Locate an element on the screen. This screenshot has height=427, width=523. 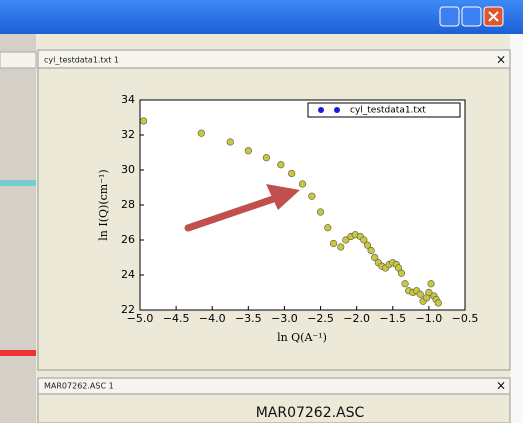
x-axis-label: ln Q(A⁻¹) is located at coordinates (302, 337).